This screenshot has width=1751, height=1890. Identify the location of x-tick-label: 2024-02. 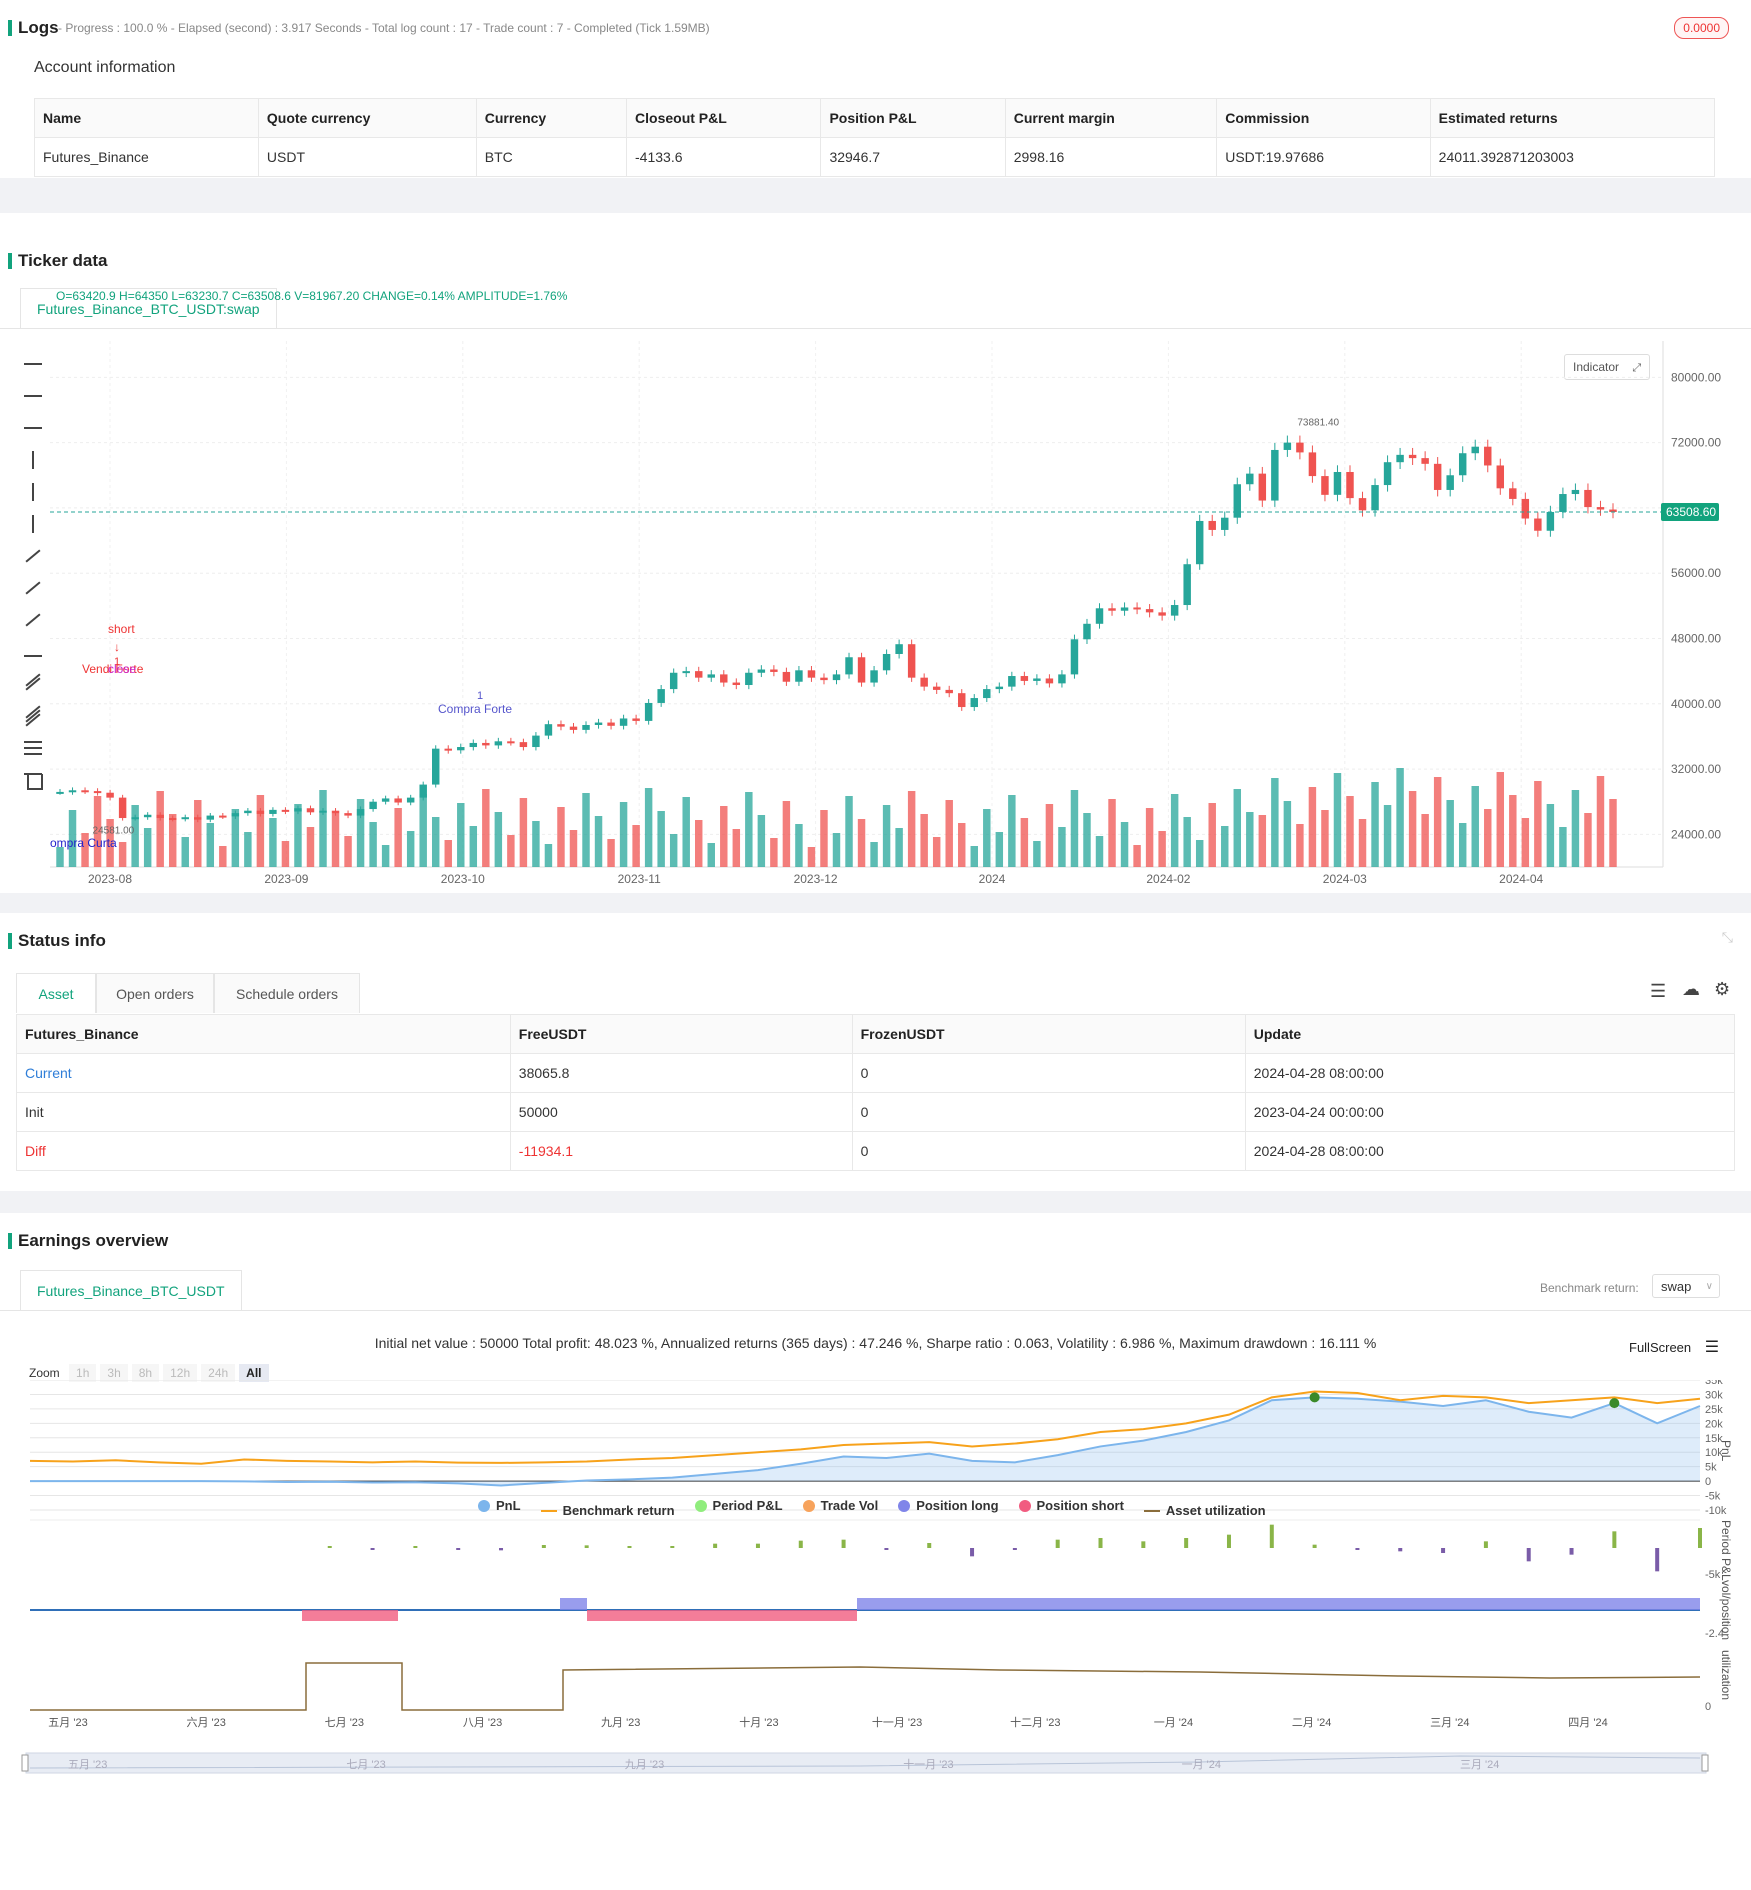
(1168, 879).